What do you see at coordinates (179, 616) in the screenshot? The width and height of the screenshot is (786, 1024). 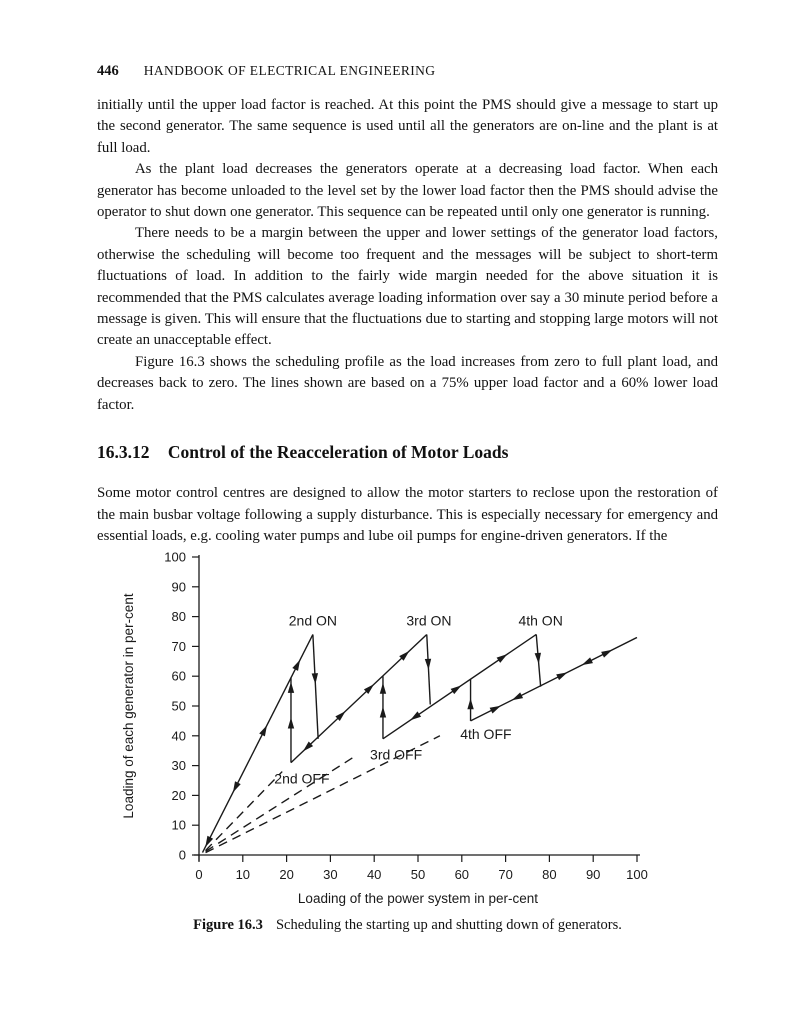 I see `y-tick-label: 80` at bounding box center [179, 616].